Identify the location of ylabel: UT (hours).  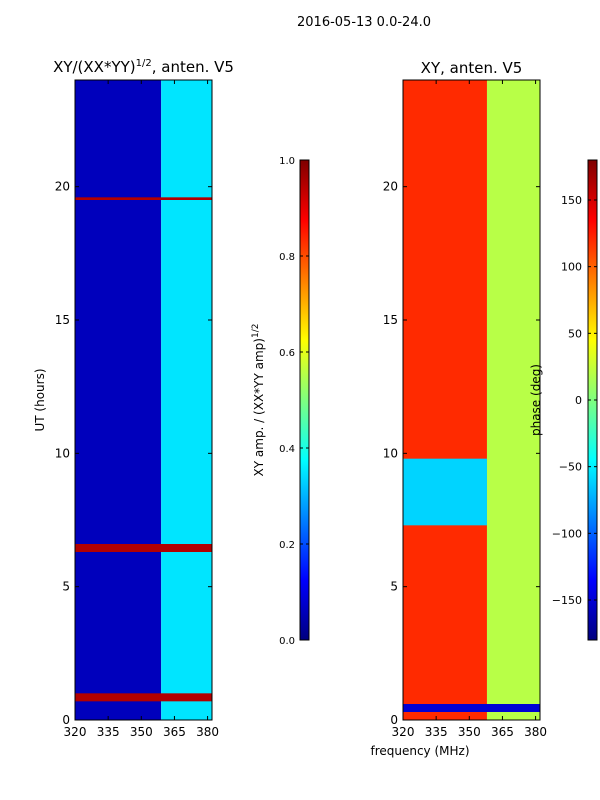
(40, 399).